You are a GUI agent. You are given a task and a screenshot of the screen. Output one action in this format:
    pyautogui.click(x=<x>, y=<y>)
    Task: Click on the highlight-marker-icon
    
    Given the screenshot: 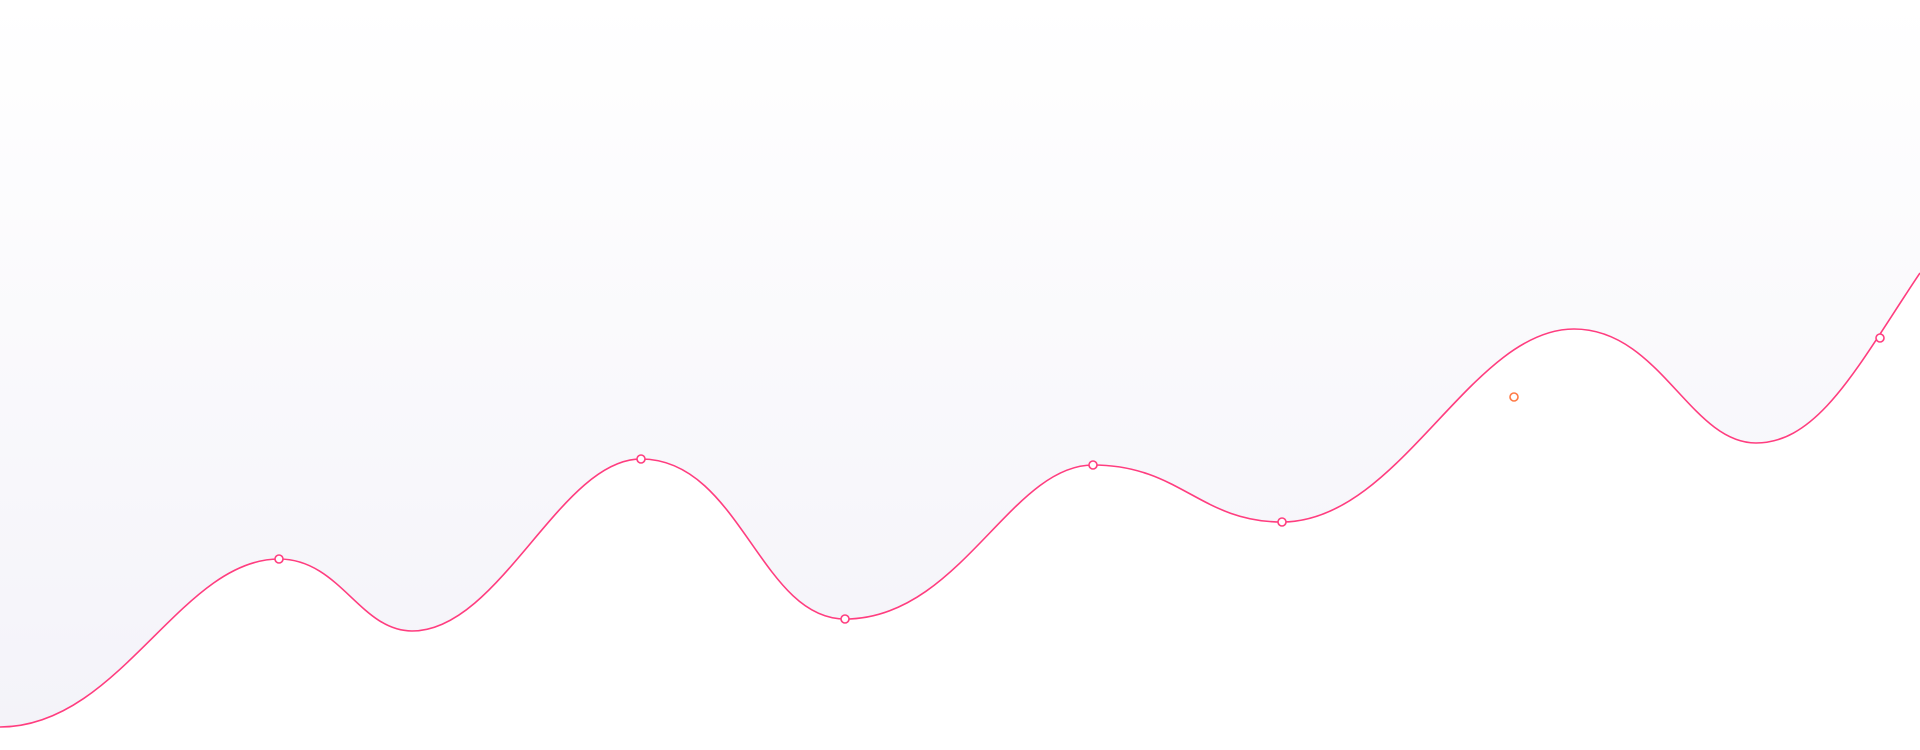 What is the action you would take?
    pyautogui.click(x=1514, y=397)
    